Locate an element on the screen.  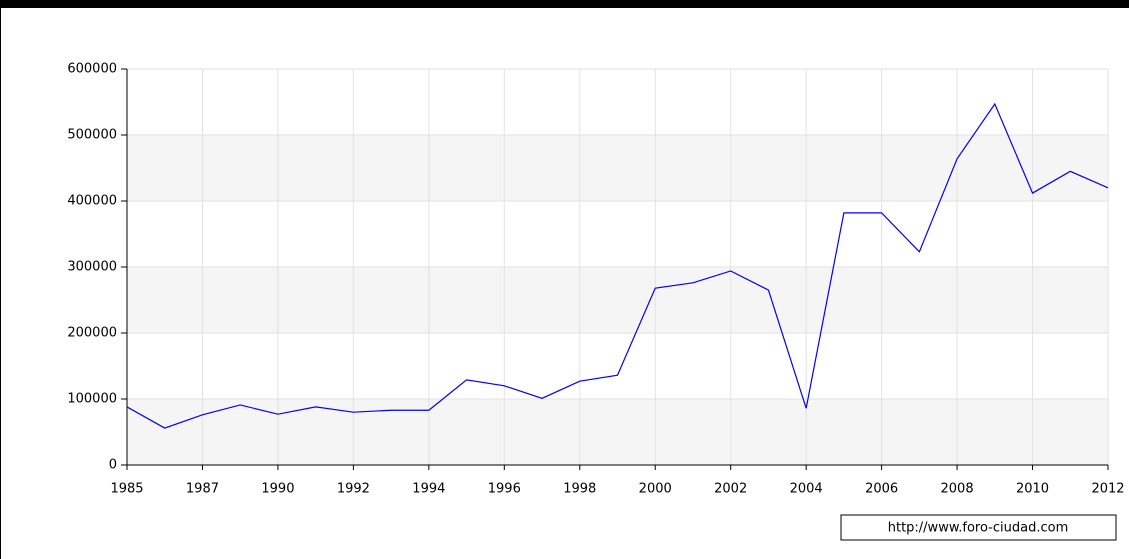
y-tick-label: 200000 is located at coordinates (92, 333).